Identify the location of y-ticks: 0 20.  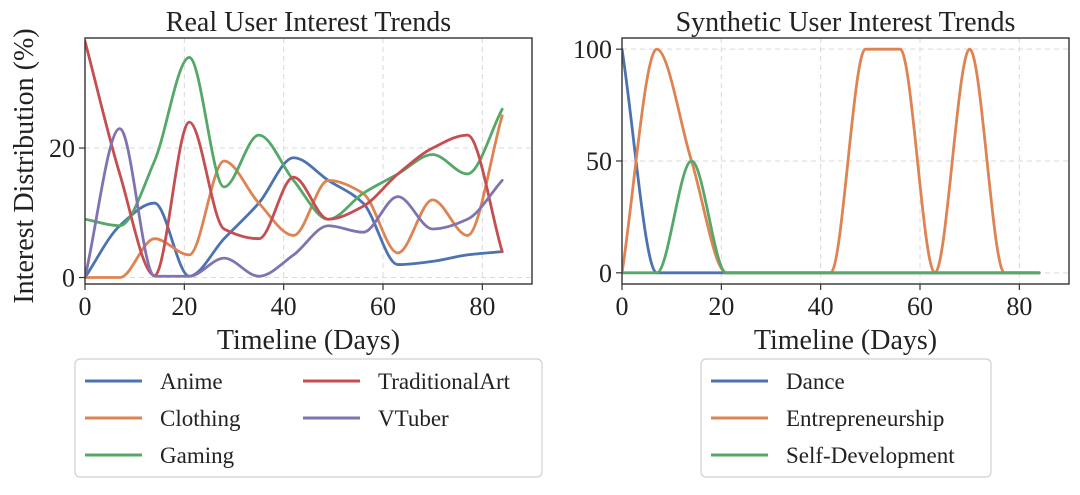
(67, 213).